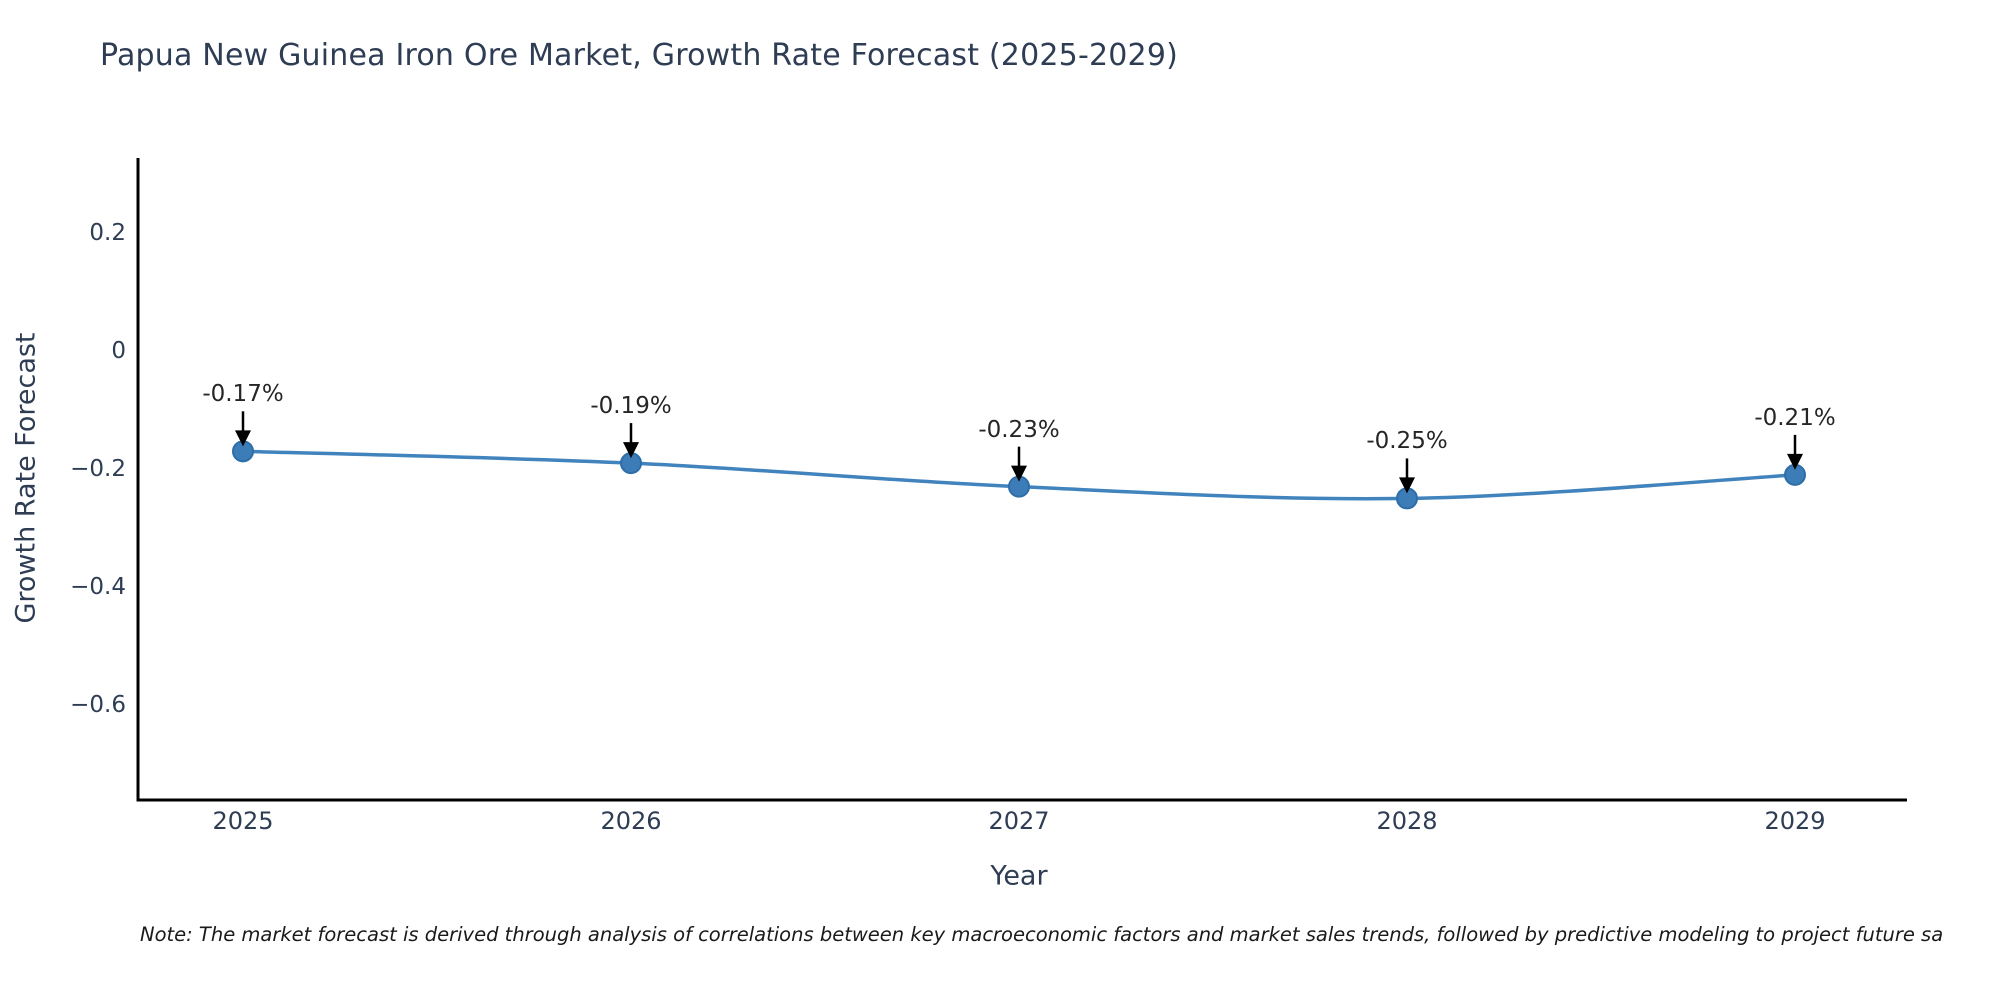  Describe the element at coordinates (1407, 821) in the screenshot. I see `x-tick-label: 2028` at that location.